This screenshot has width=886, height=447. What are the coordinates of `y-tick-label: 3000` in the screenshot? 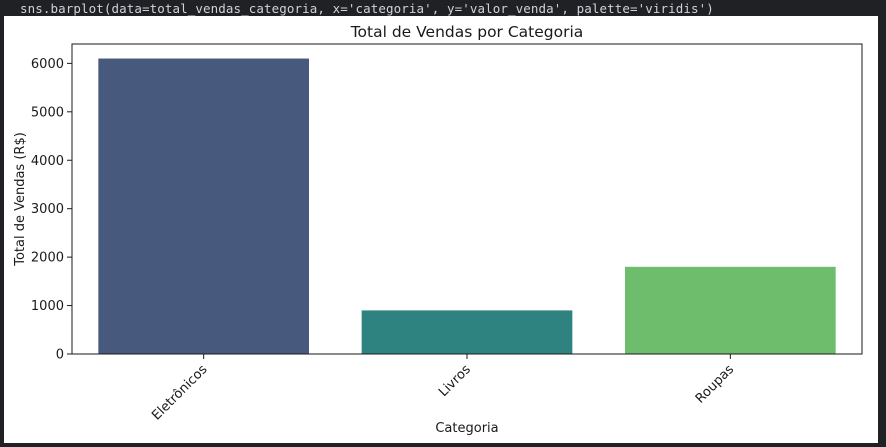 It's located at (47, 209).